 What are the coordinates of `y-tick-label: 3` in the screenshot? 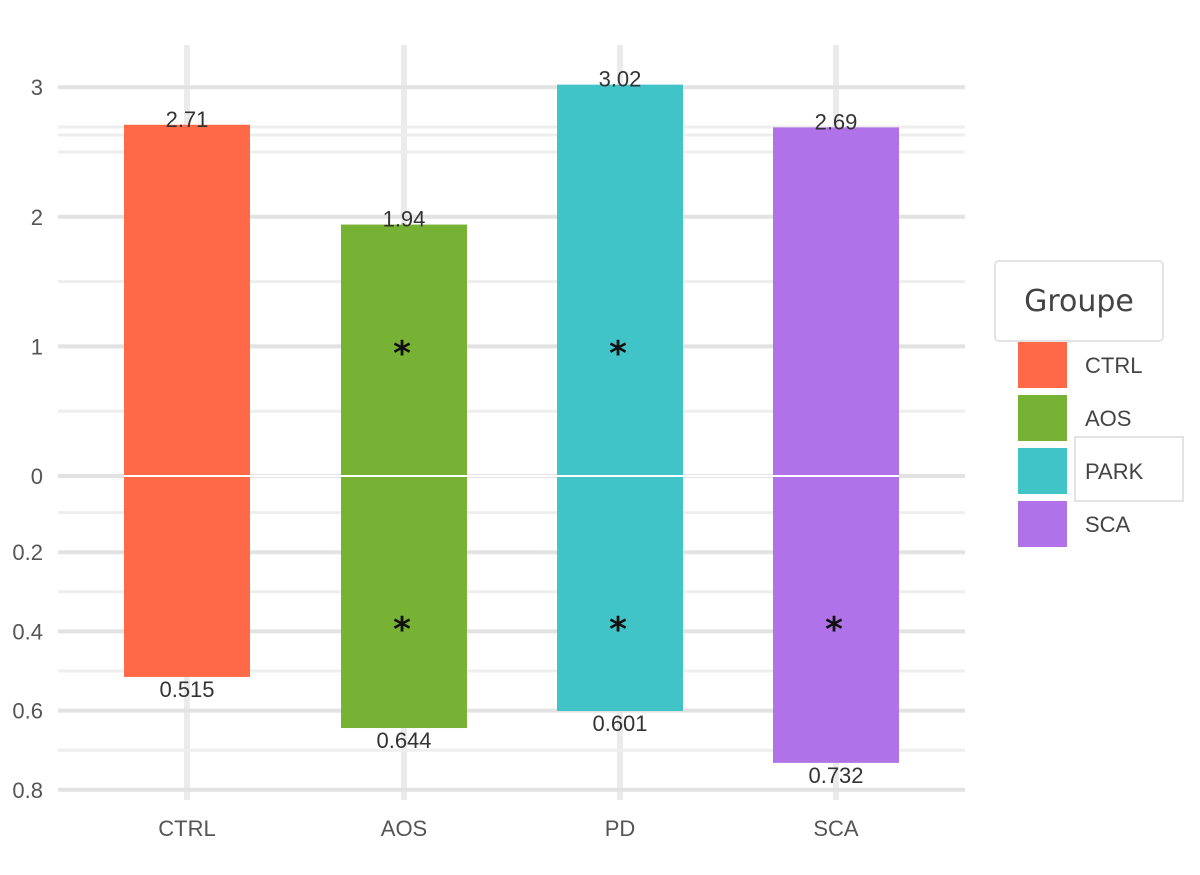 It's located at (37, 87).